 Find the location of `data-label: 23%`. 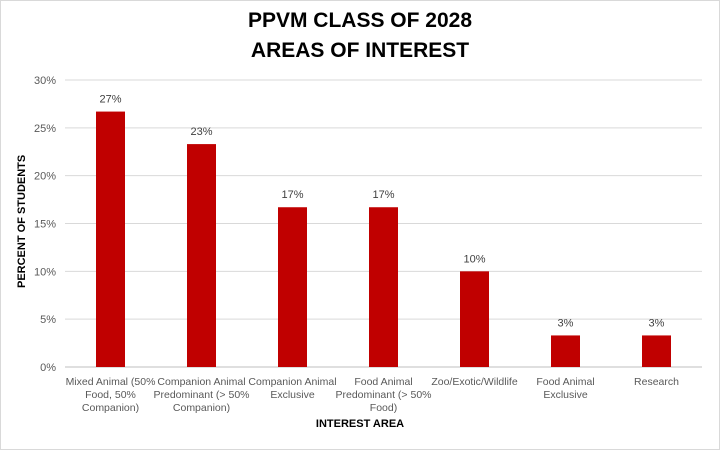

data-label: 23% is located at coordinates (201, 132).